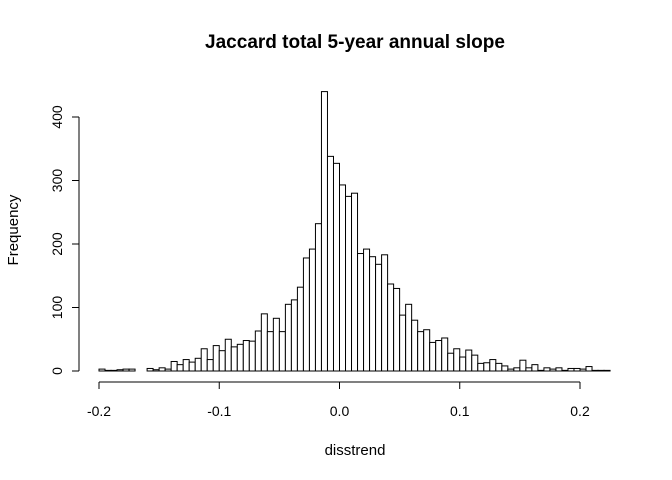 This screenshot has height=480, width=672. Describe the element at coordinates (57, 308) in the screenshot. I see `y-tick-label: 100` at that location.